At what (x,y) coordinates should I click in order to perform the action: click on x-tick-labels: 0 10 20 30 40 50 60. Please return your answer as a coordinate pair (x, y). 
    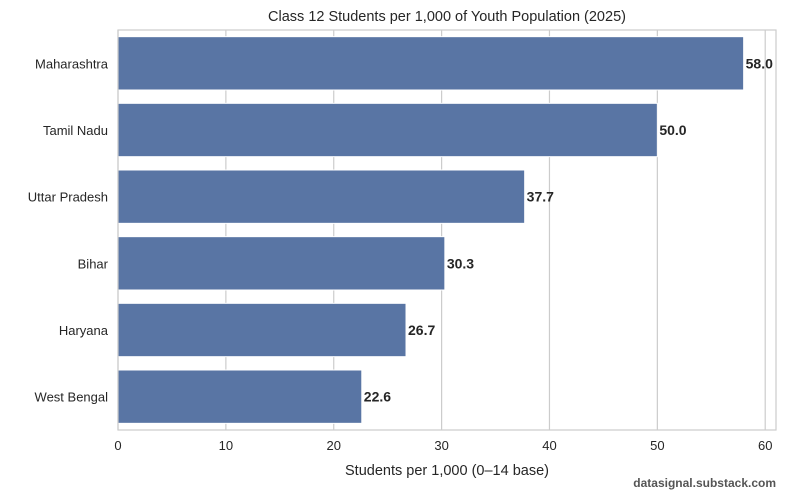
    Looking at the image, I should click on (443, 445).